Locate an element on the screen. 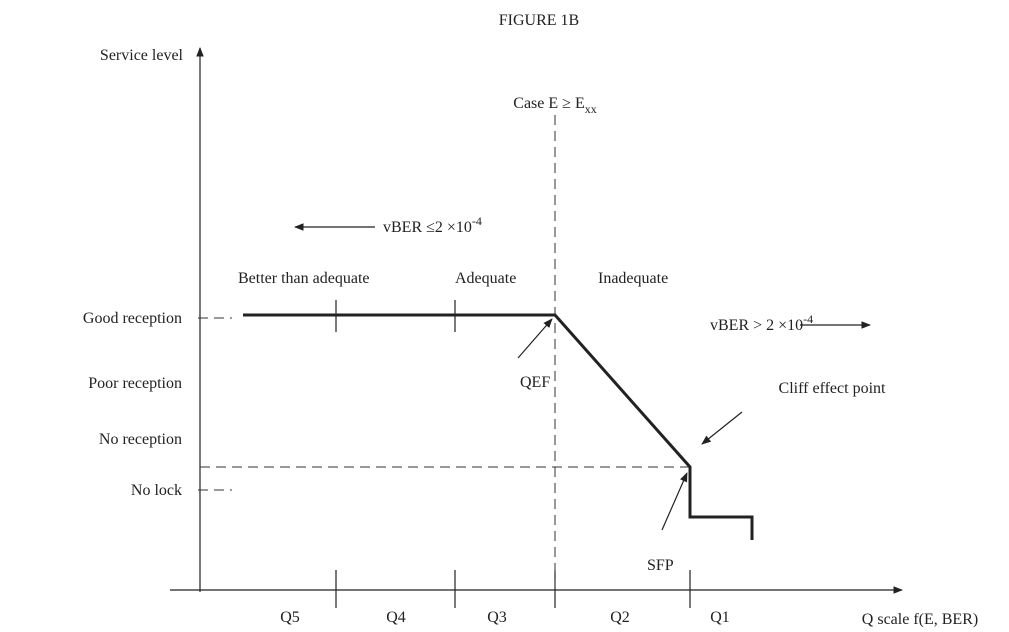  left-condition: vBER ≤2 ×10-4 is located at coordinates (432, 225).